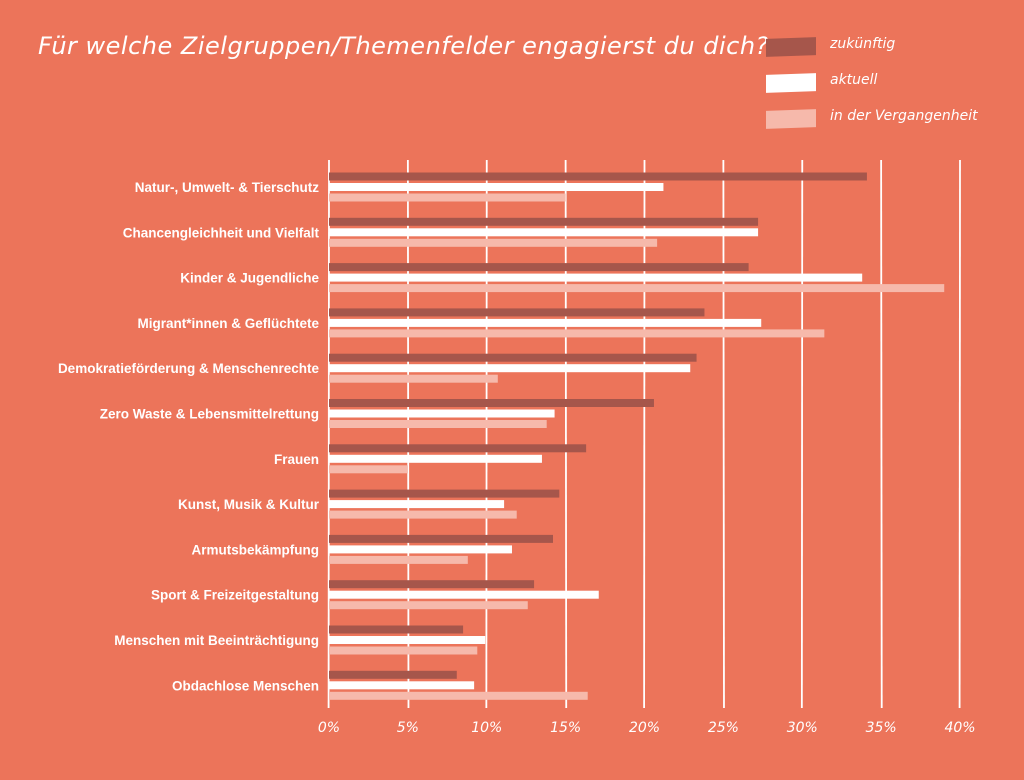 Image resolution: width=1024 pixels, height=780 pixels. I want to click on legend-item-zukuenftig: zukünftig, so click(886, 46).